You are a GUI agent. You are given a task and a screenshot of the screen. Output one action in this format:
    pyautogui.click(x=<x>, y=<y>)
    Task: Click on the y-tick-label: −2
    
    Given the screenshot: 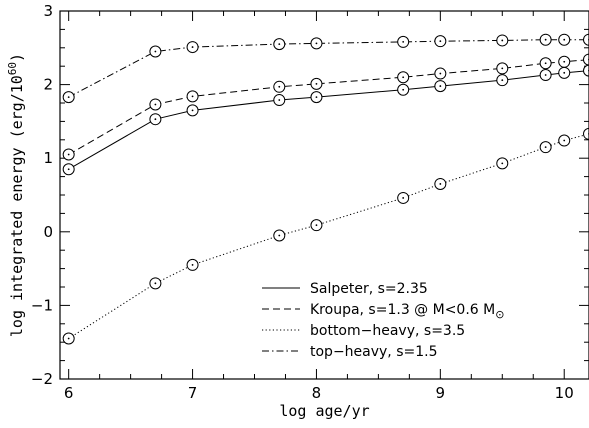 What is the action you would take?
    pyautogui.click(x=42, y=379)
    